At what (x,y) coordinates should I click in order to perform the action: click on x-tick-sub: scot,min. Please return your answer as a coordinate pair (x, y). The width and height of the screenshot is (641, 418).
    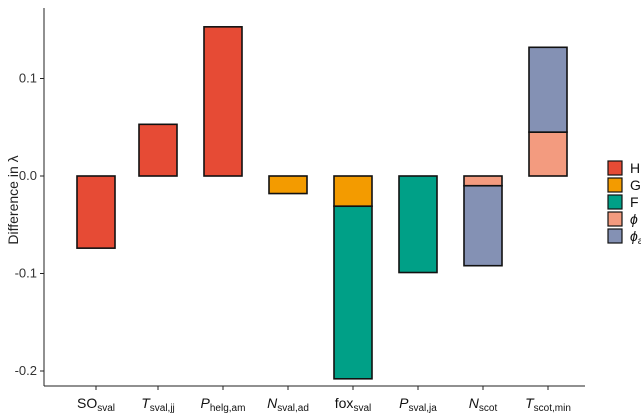
    Looking at the image, I should click on (552, 408).